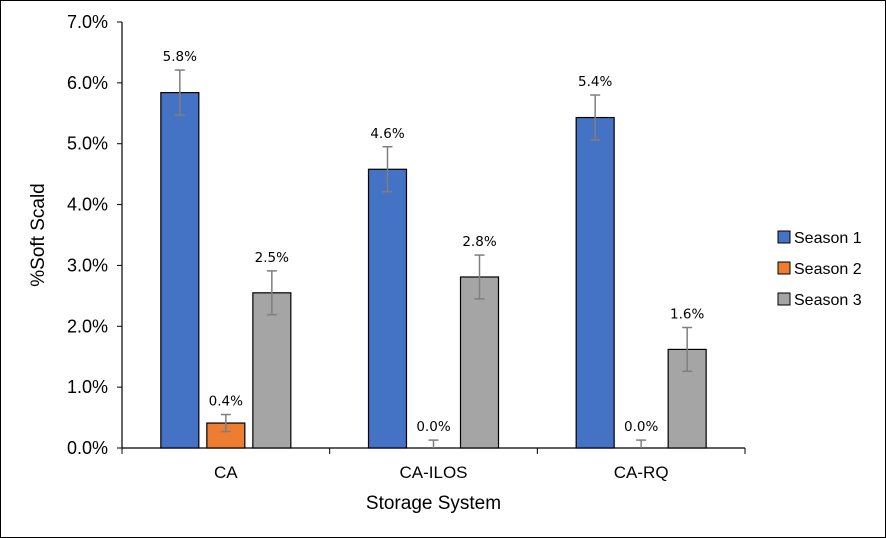  I want to click on y-tick-label: 6.0%, so click(87, 83).